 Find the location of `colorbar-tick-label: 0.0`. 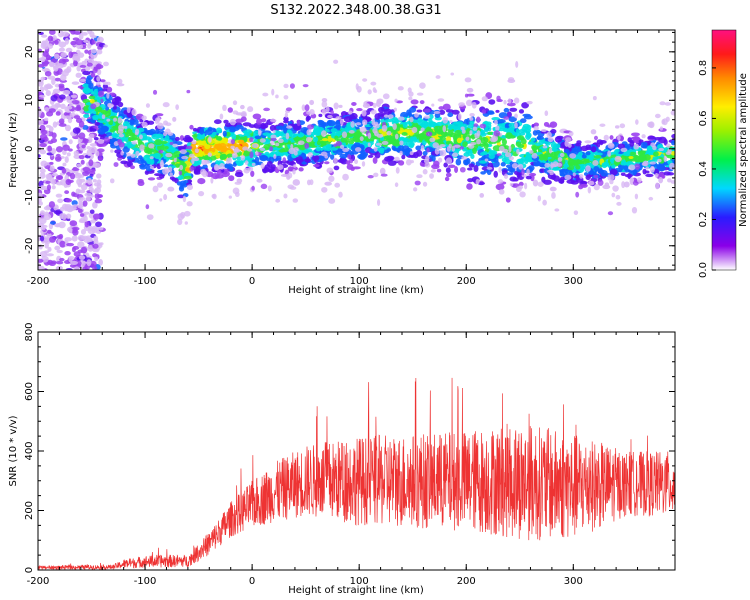

colorbar-tick-label: 0.0 is located at coordinates (703, 270).